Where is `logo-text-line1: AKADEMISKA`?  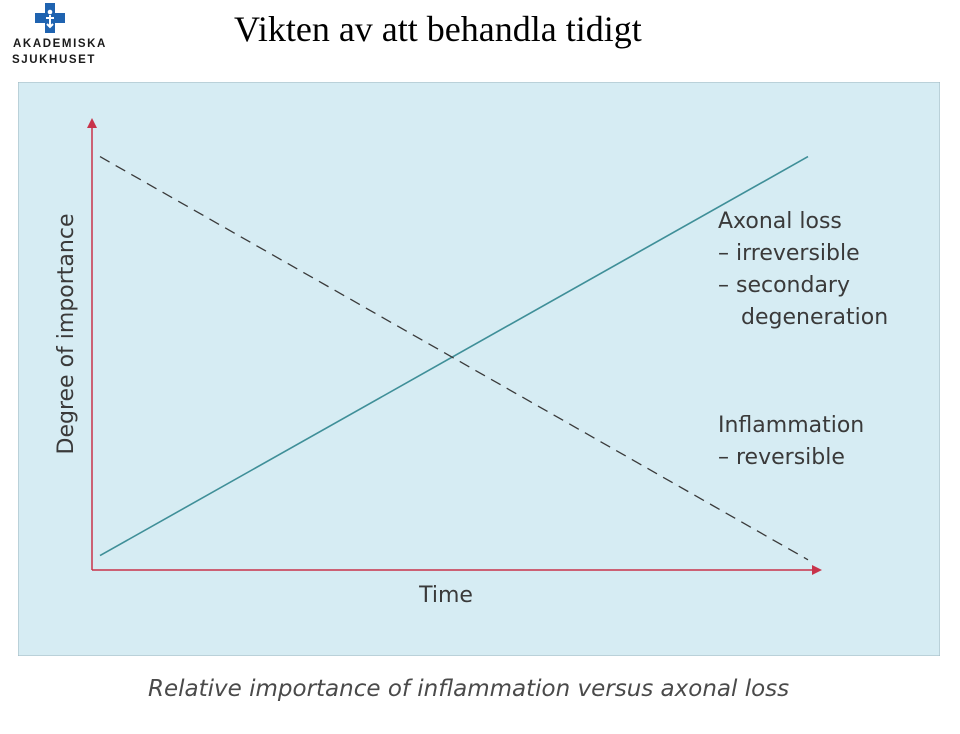
logo-text-line1: AKADEMISKA is located at coordinates (60, 44).